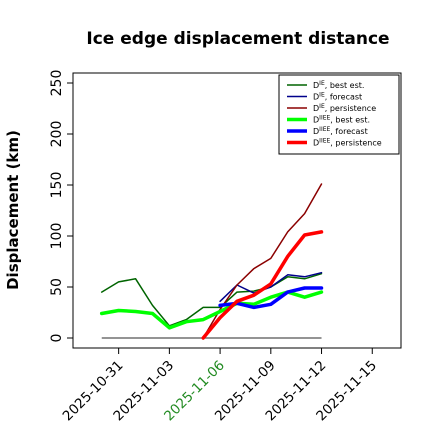  Describe the element at coordinates (13, 210) in the screenshot. I see `y-axis-label: Displacement (km)` at that location.